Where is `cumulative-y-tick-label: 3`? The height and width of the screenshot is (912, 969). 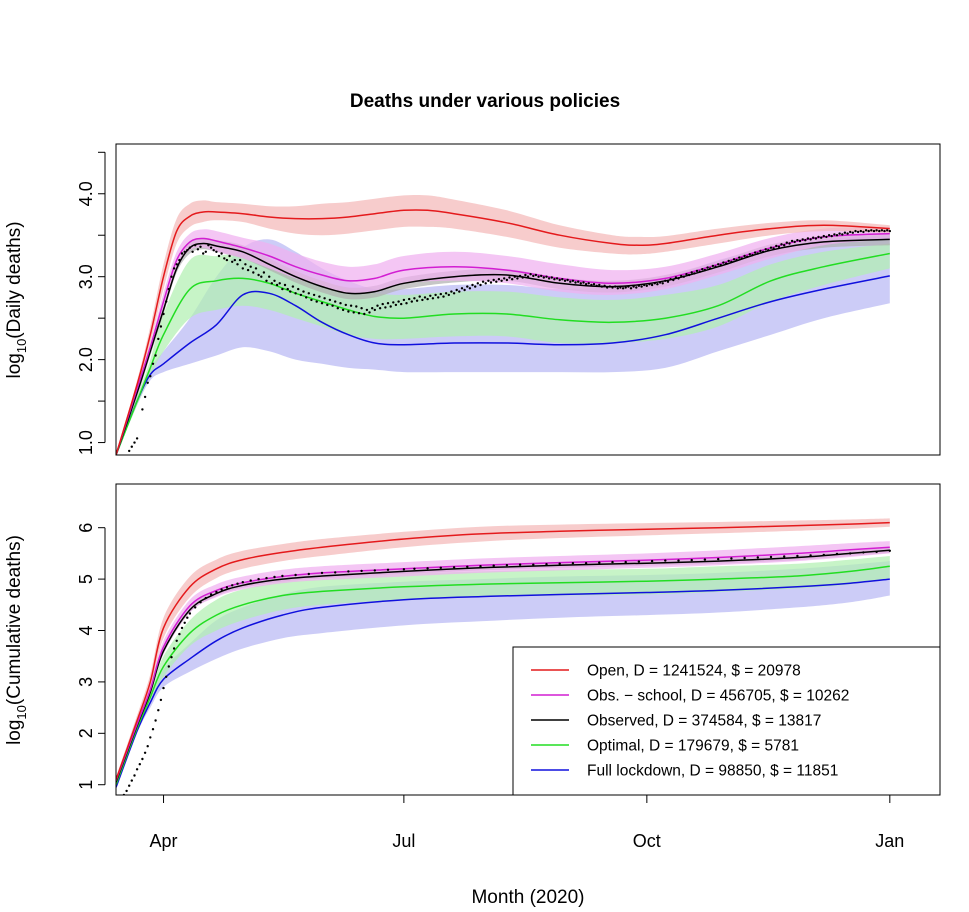
cumulative-y-tick-label: 3 is located at coordinates (86, 682).